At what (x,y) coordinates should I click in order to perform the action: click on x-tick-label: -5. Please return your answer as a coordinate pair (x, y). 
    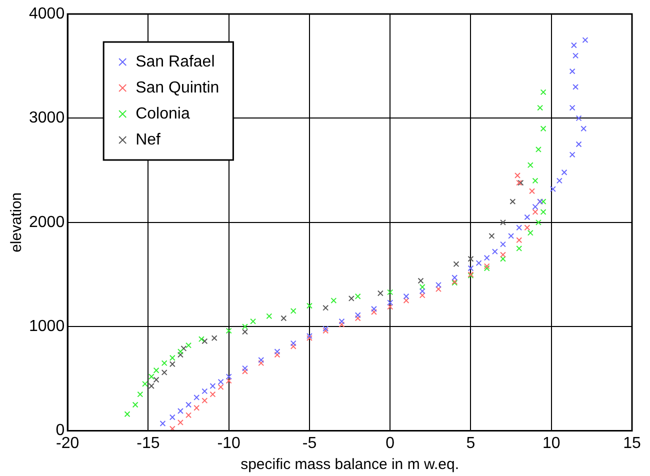
    Looking at the image, I should click on (309, 443).